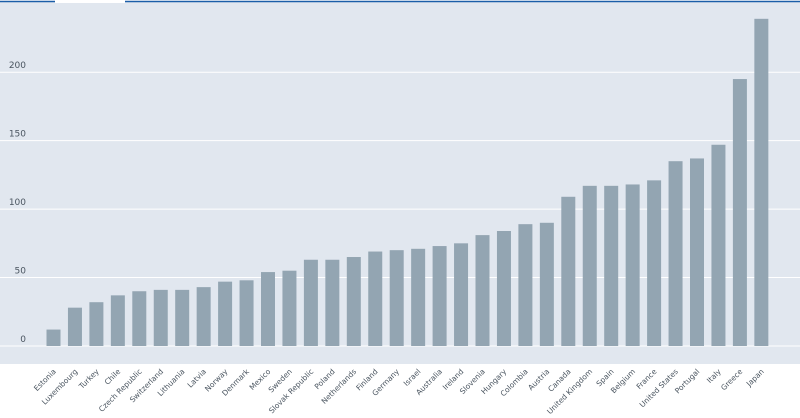 The width and height of the screenshot is (800, 418). I want to click on y-tick-label: 200, so click(17, 66).